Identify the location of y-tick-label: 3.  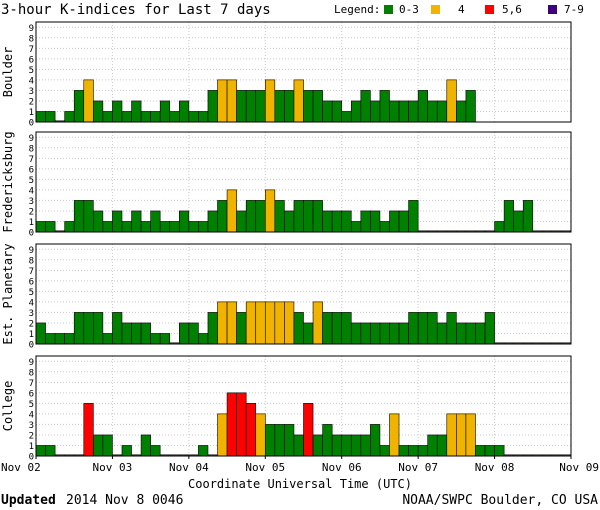
(31, 426).